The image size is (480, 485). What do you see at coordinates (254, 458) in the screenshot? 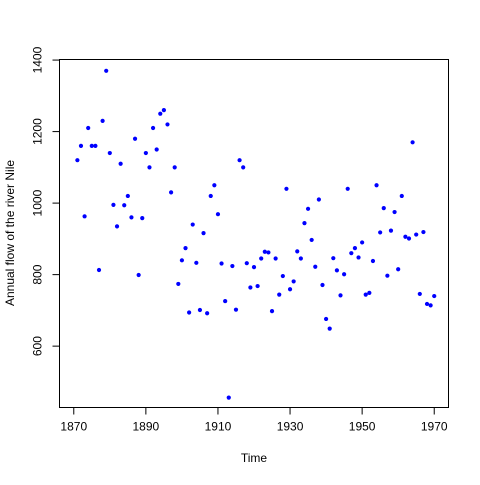
I see `x-axis-label: Time` at bounding box center [254, 458].